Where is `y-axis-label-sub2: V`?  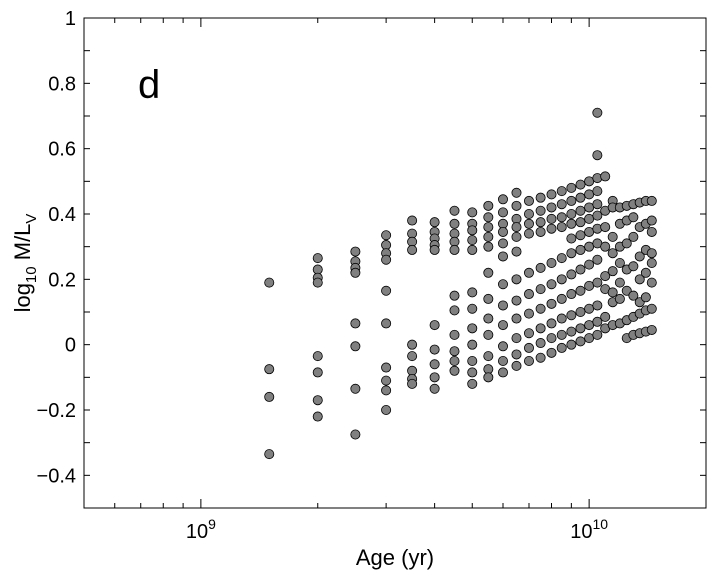 y-axis-label-sub2: V is located at coordinates (31, 219).